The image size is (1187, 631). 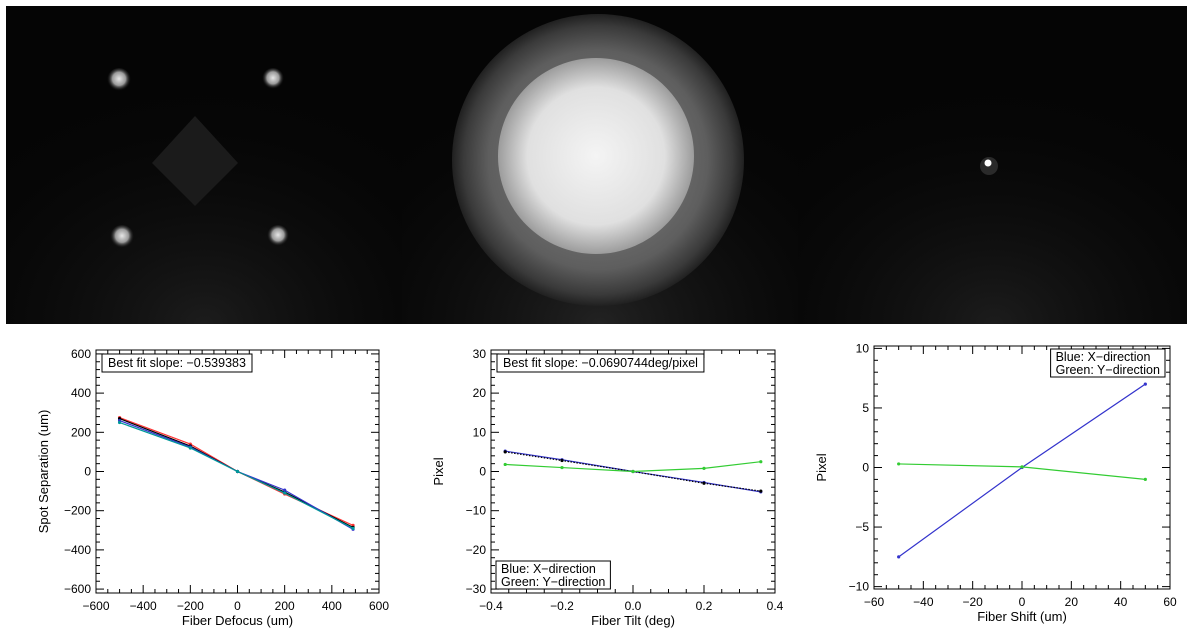 What do you see at coordinates (988, 163) in the screenshot?
I see `spot-center` at bounding box center [988, 163].